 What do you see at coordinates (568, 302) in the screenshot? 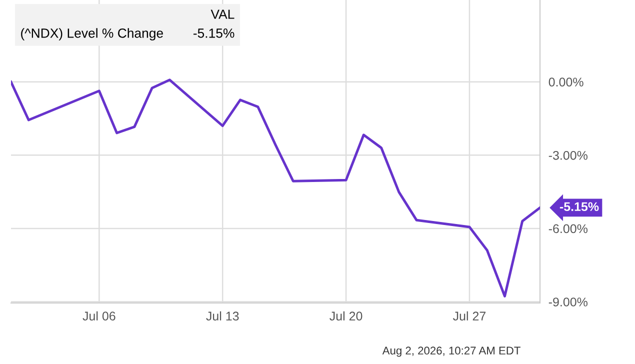
I see `y-tick-label: -9.00%` at bounding box center [568, 302].